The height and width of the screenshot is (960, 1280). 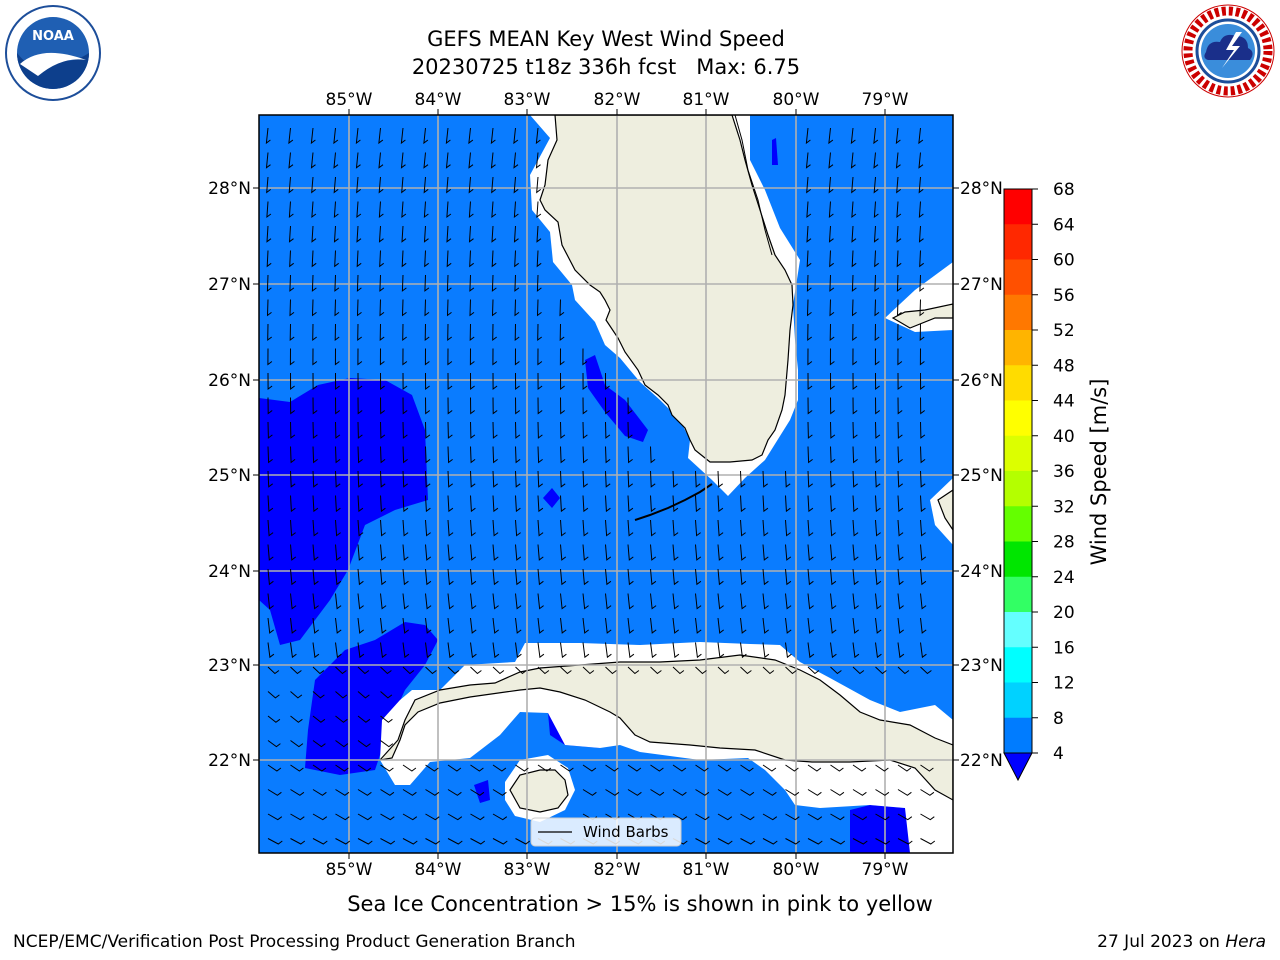 I want to click on colorbar-tick-label: 4, so click(x=1058, y=754).